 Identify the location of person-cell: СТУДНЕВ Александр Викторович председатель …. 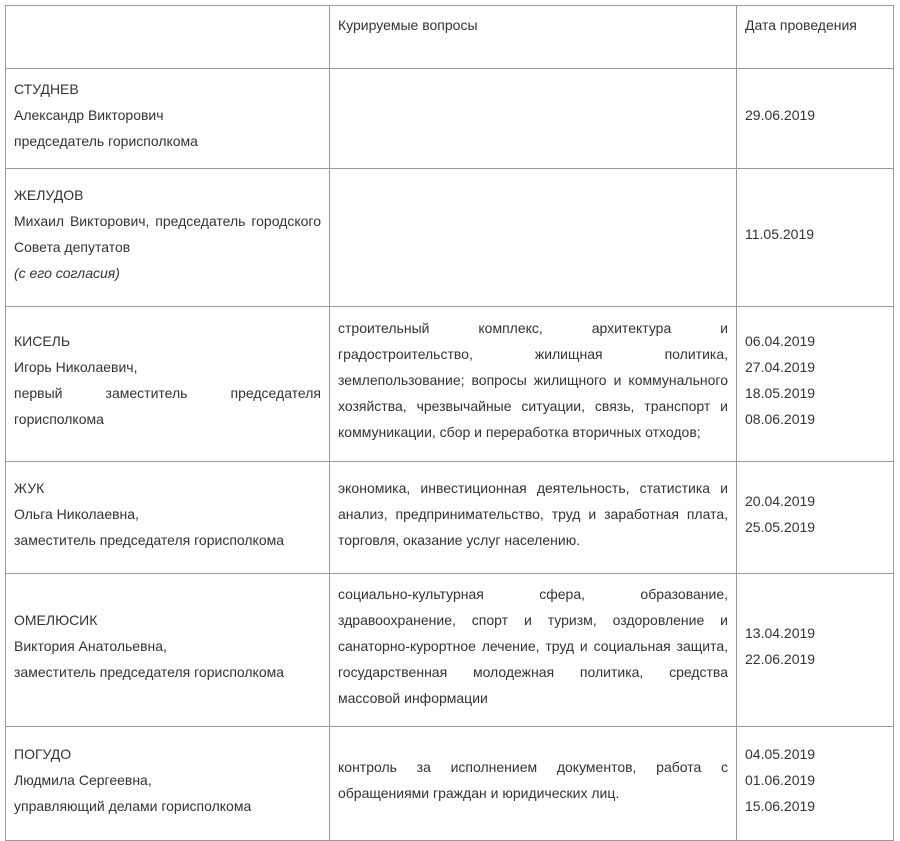
(167, 118).